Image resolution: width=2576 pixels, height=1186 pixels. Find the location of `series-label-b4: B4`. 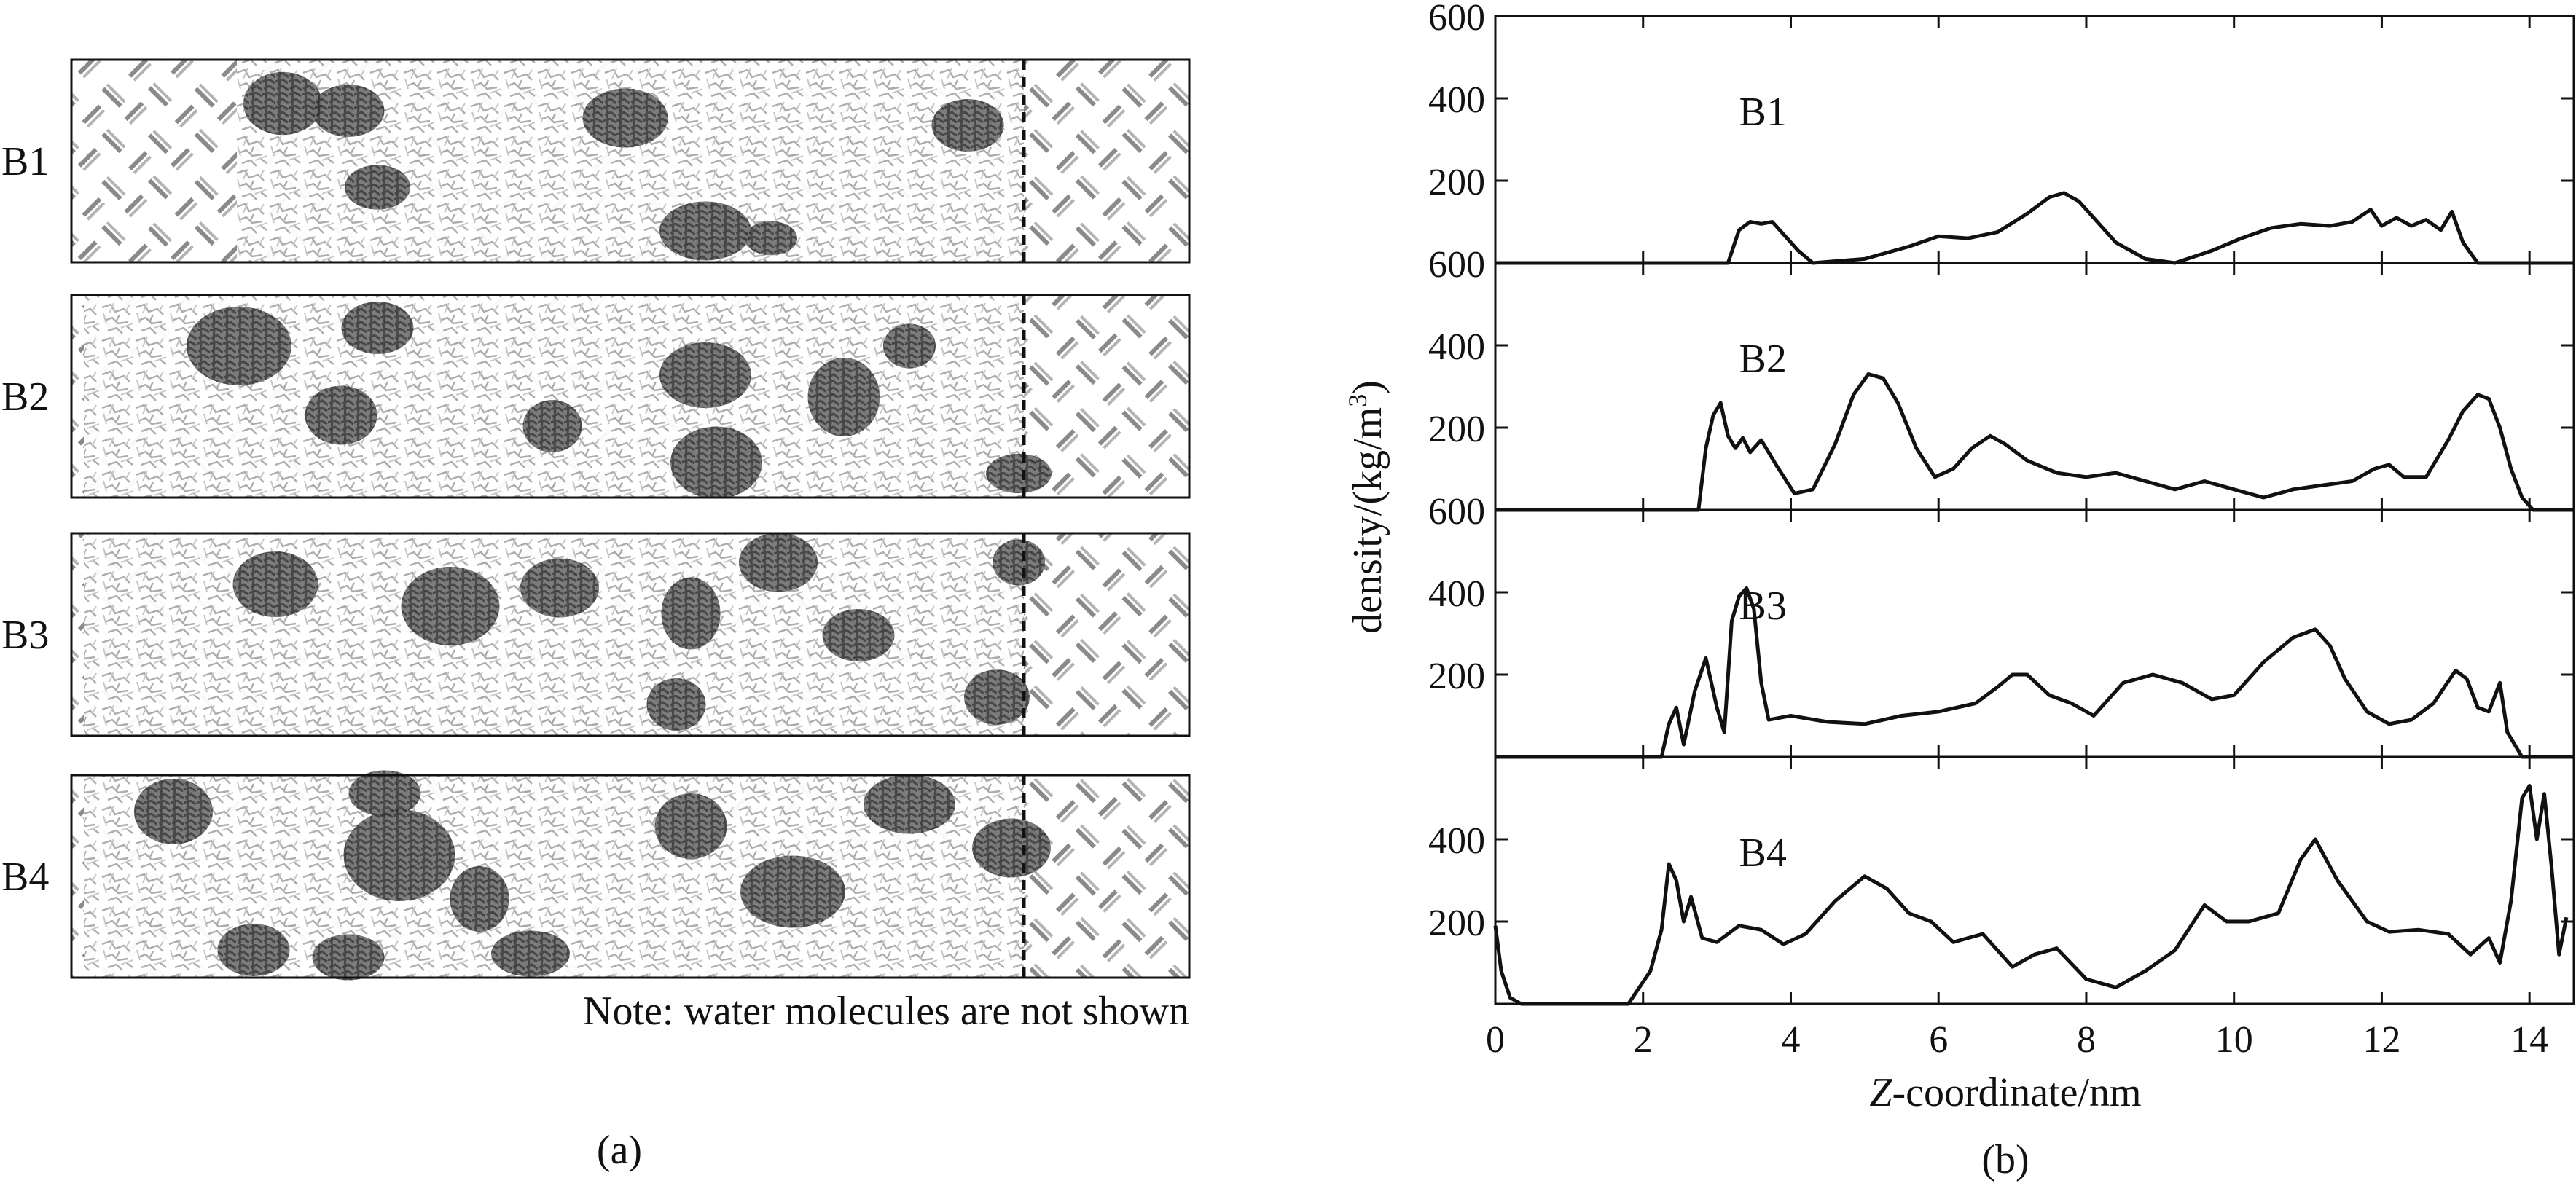

series-label-b4: B4 is located at coordinates (1763, 853).